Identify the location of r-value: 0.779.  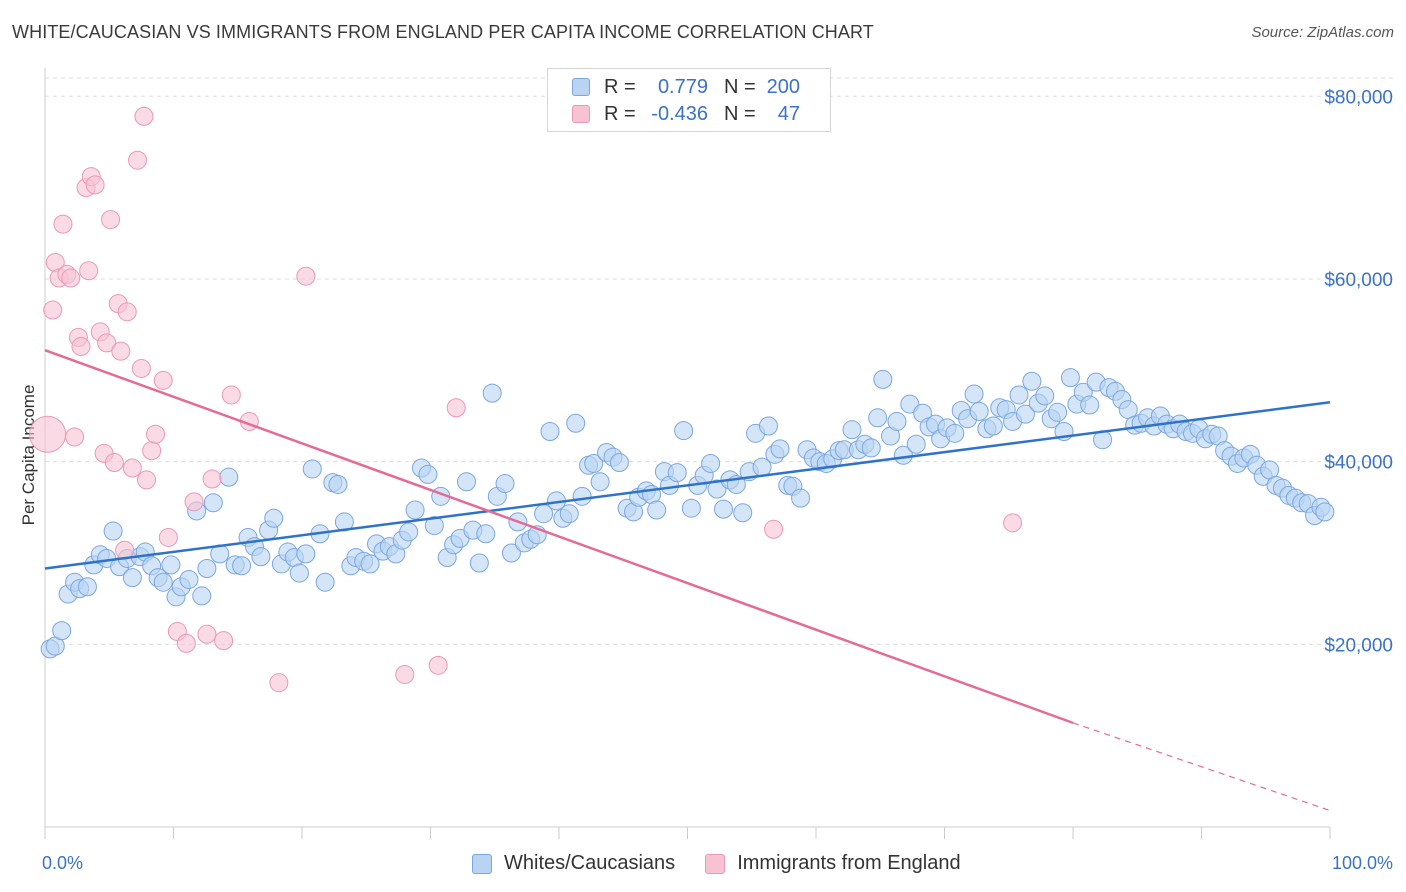
(682, 86).